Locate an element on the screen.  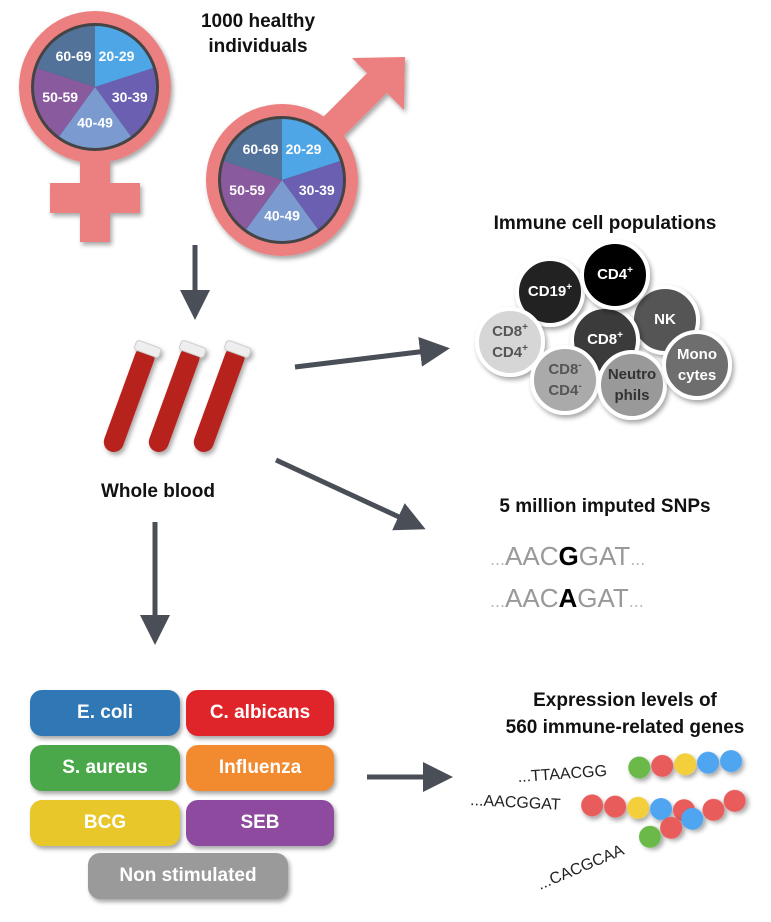
stimulus-label: Influenza is located at coordinates (260, 767).